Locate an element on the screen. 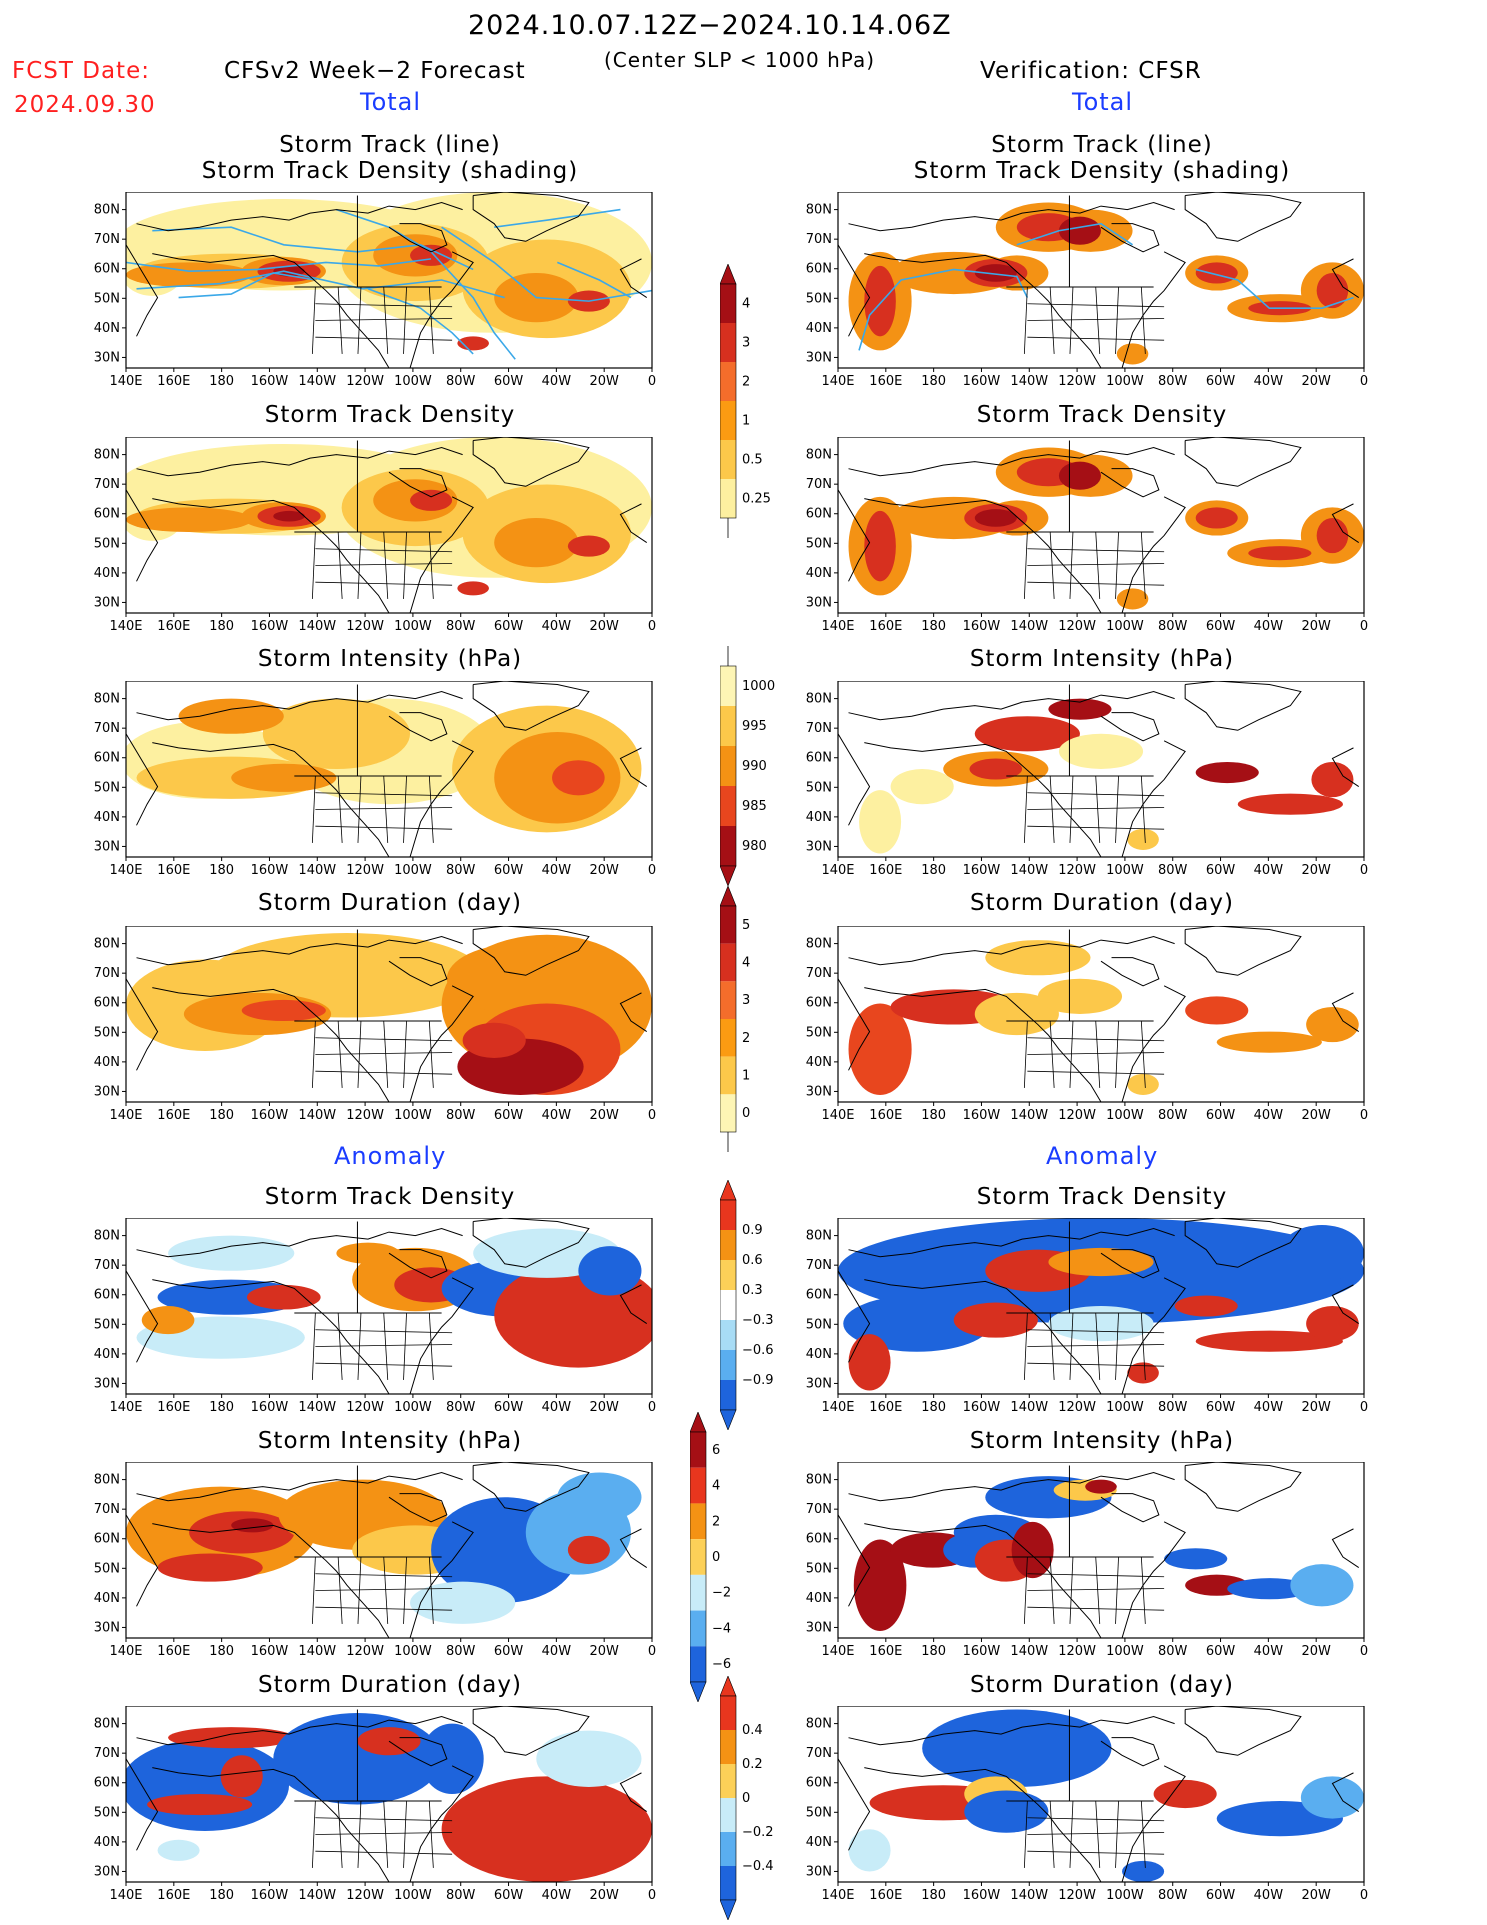 This screenshot has height=1925, width=1487. lon-tick-label: 160E is located at coordinates (173, 1895).